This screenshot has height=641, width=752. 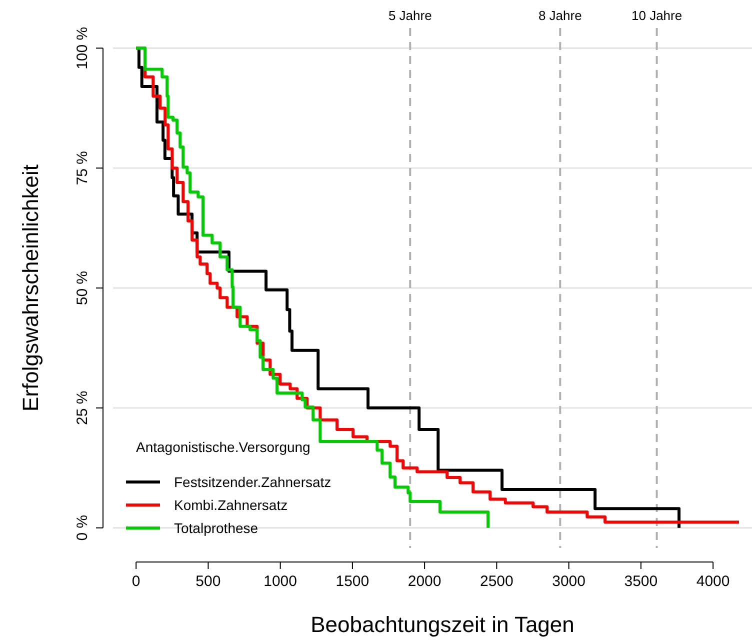 I want to click on x-tick-label: 0, so click(x=136, y=581).